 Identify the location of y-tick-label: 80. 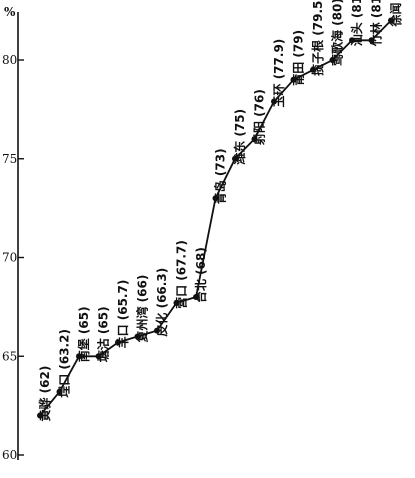
(9, 60).